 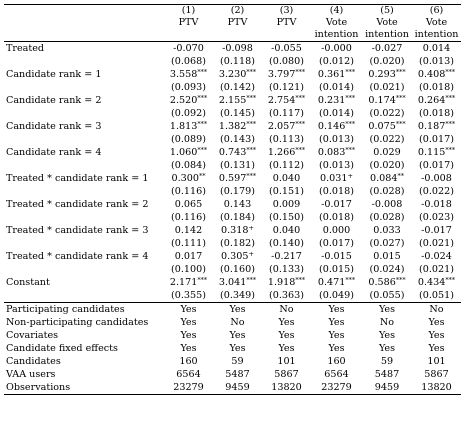 What do you see at coordinates (286, 139) in the screenshot?
I see `standard-error-cell: (0.113)` at bounding box center [286, 139].